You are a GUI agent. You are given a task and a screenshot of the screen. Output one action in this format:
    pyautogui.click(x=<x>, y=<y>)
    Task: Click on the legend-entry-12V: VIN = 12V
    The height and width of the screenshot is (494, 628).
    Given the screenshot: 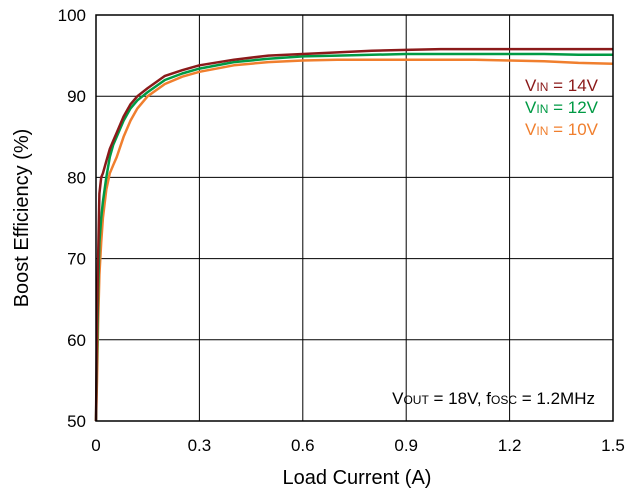 What is the action you would take?
    pyautogui.click(x=562, y=107)
    